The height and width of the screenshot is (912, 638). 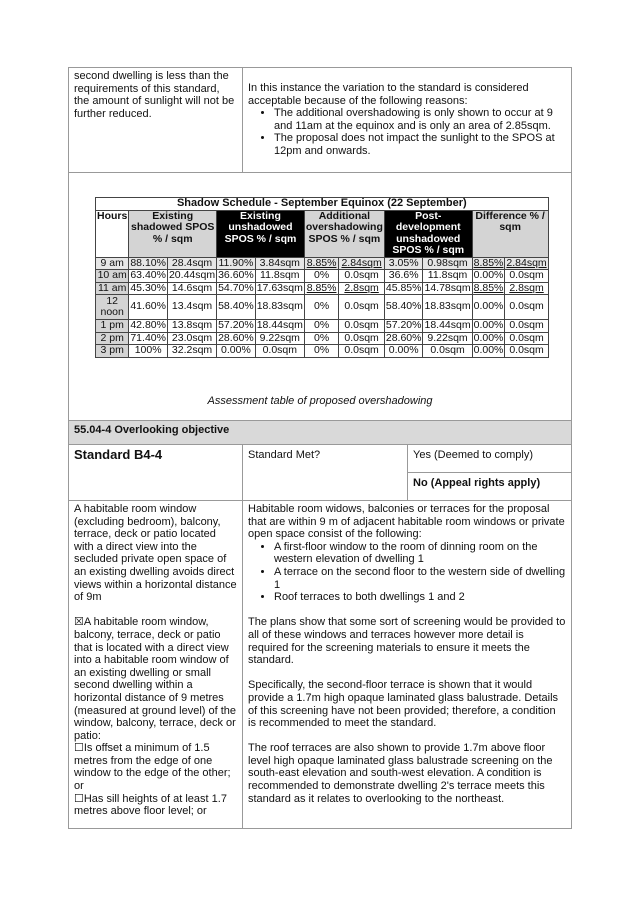 I want to click on section-title: 55.04-4 Overlooking objective, so click(x=320, y=432).